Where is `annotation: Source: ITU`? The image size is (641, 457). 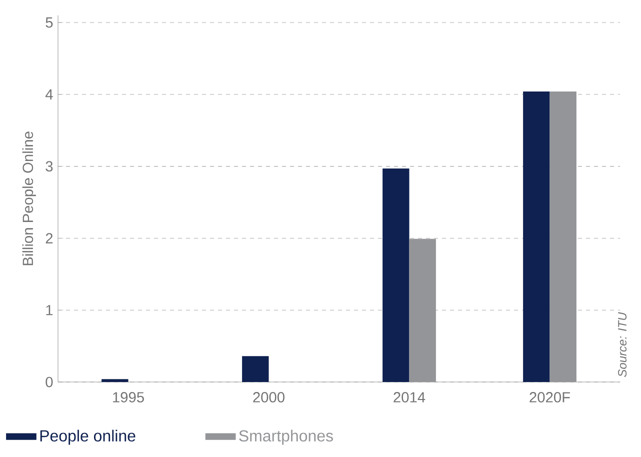 annotation: Source: ITU is located at coordinates (622, 344).